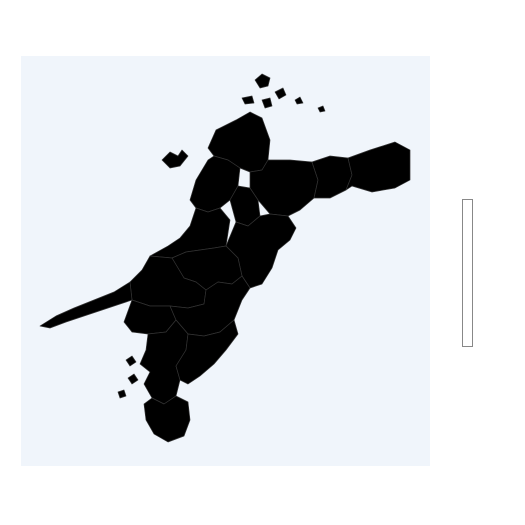 The width and height of the screenshot is (525, 525). Describe the element at coordinates (332, 177) in the screenshot. I see `region-niihama` at that location.